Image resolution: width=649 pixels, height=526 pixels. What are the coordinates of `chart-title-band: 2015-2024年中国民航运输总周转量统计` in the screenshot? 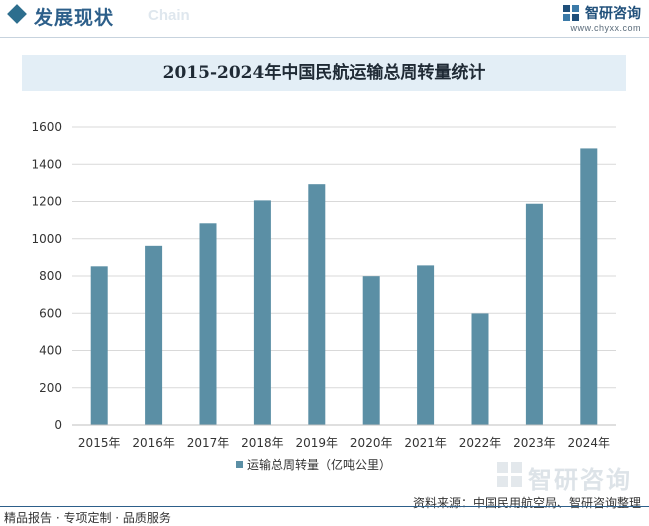 It's located at (324, 73).